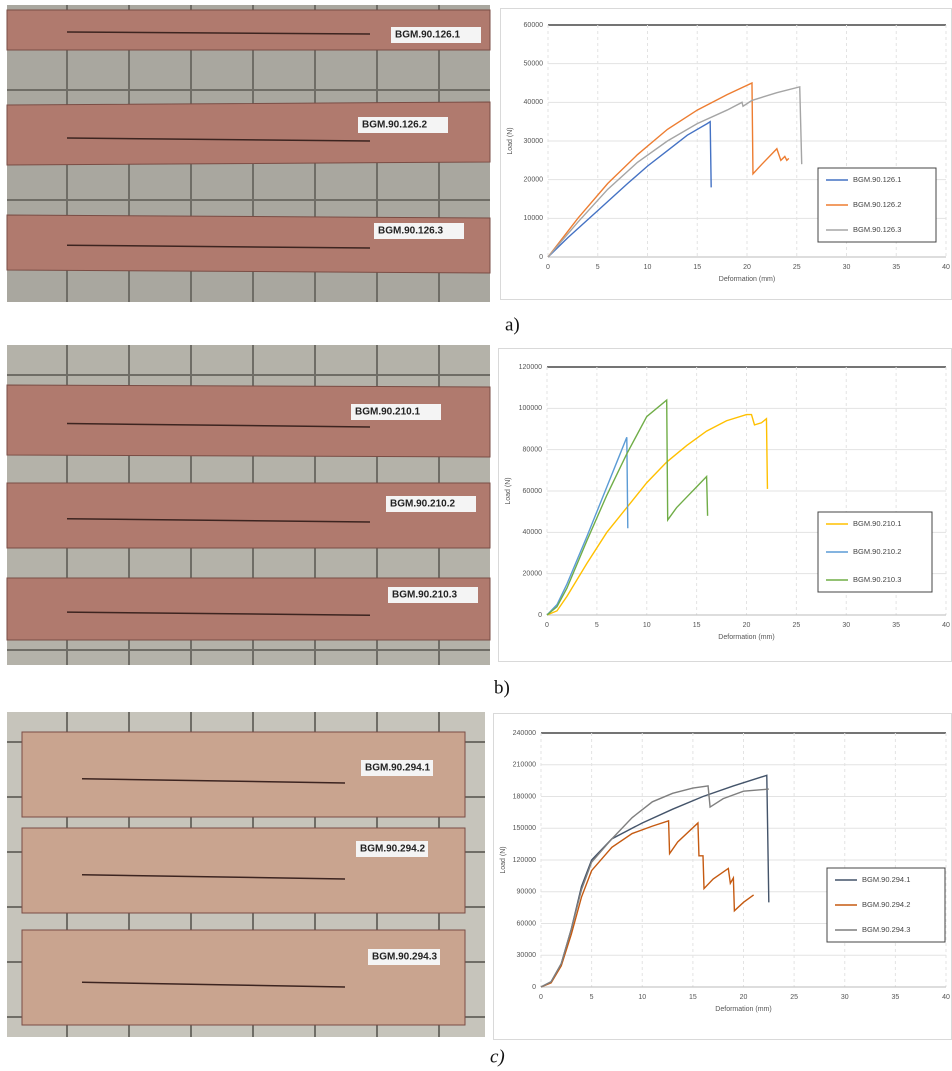  I want to click on legend-label: BGM.90.126.2, so click(877, 204).